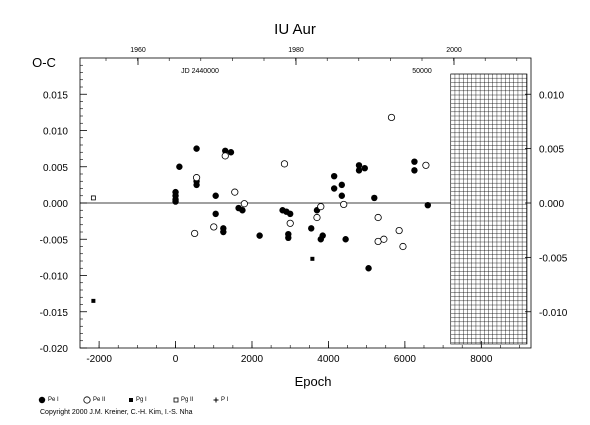 This screenshot has width=590, height=425. I want to click on y-tick-label-left: -0.020, so click(54, 349).